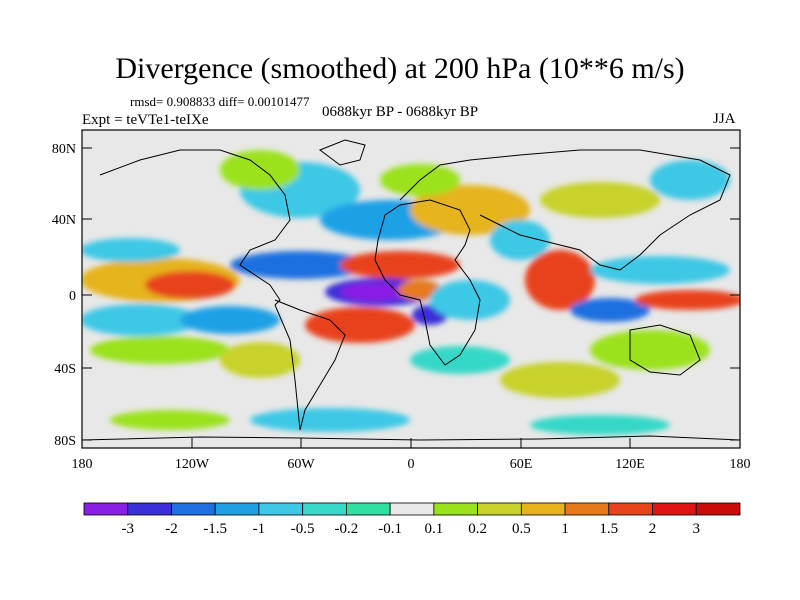 Image resolution: width=800 pixels, height=600 pixels. I want to click on colorbar-label: 2, so click(653, 529).